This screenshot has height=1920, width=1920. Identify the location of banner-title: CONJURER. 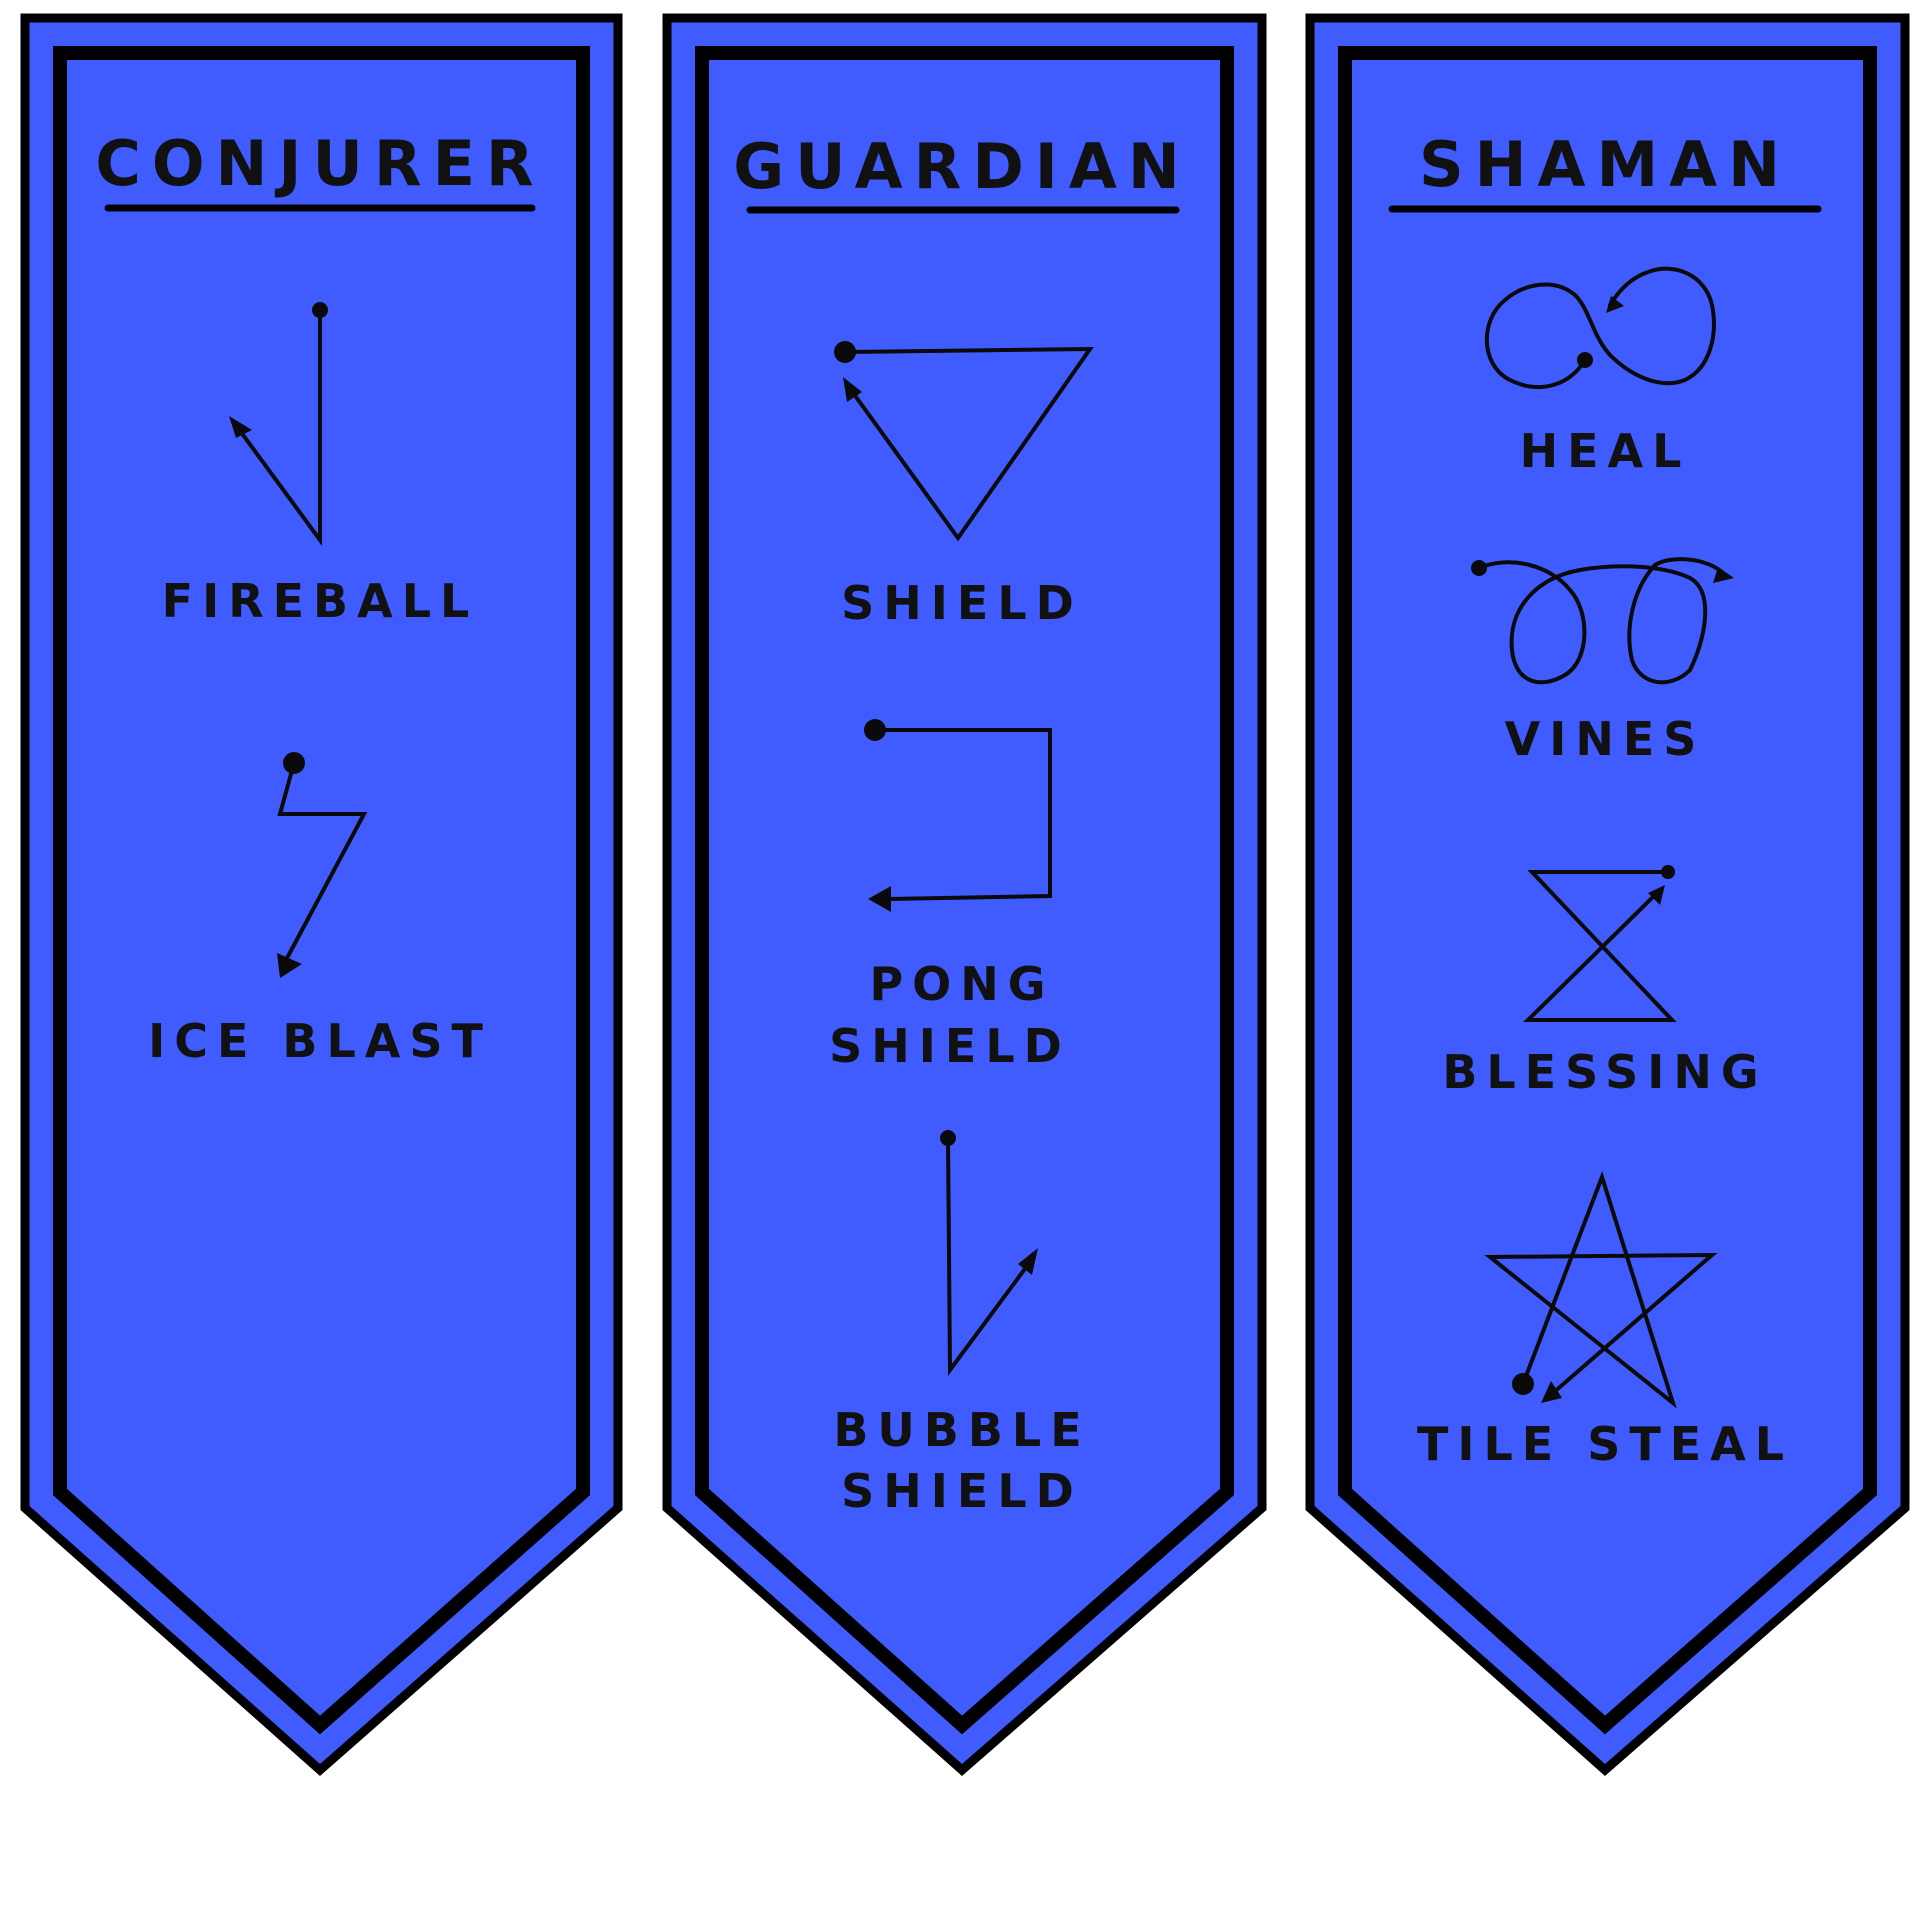
(319, 163).